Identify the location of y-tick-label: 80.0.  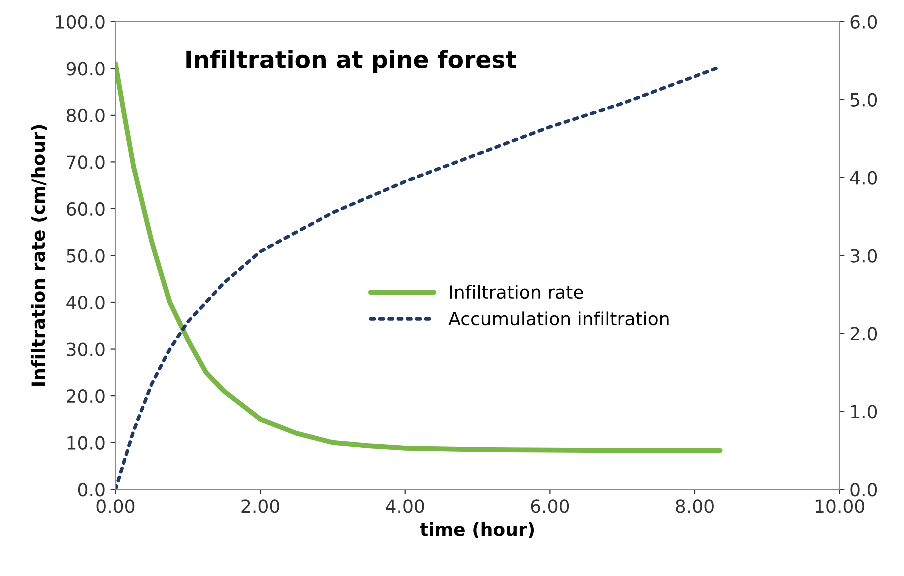
(86, 115).